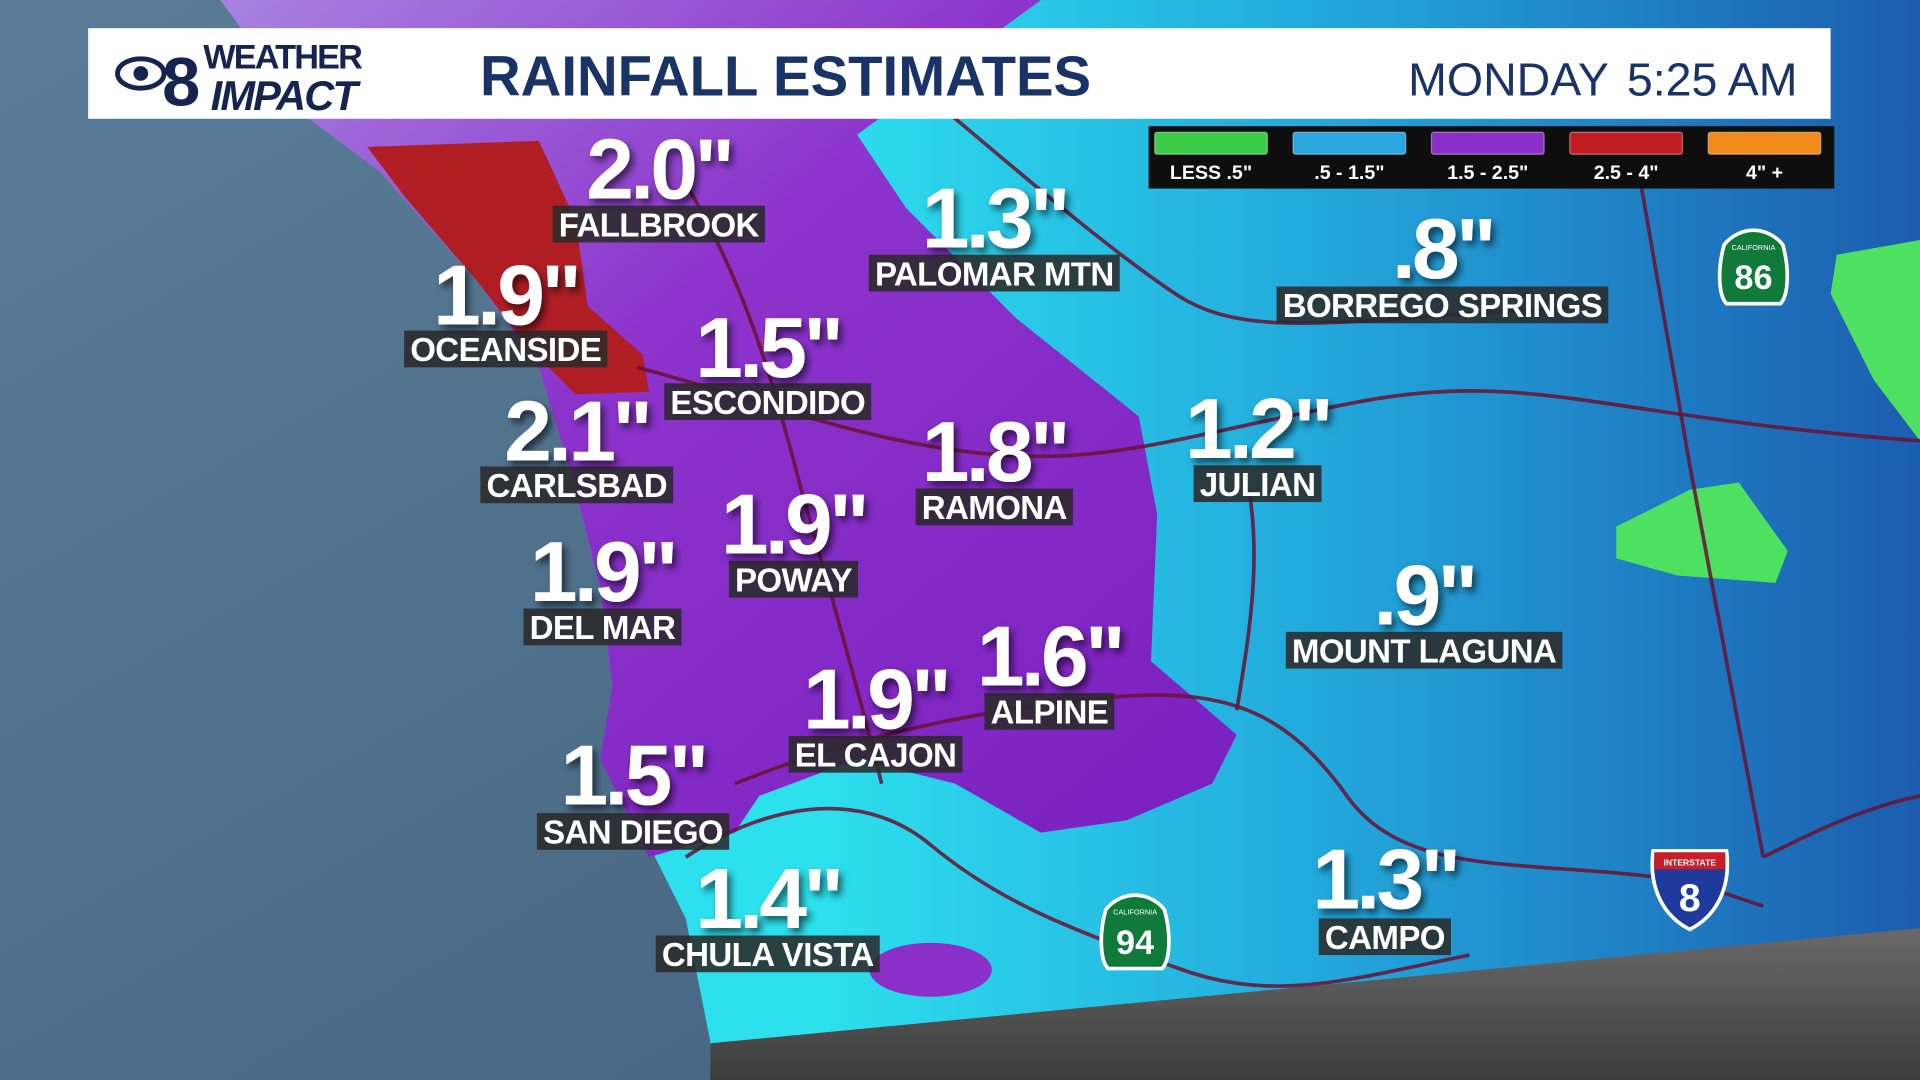  Describe the element at coordinates (576, 431) in the screenshot. I see `rain-amount: 2.1"` at that location.